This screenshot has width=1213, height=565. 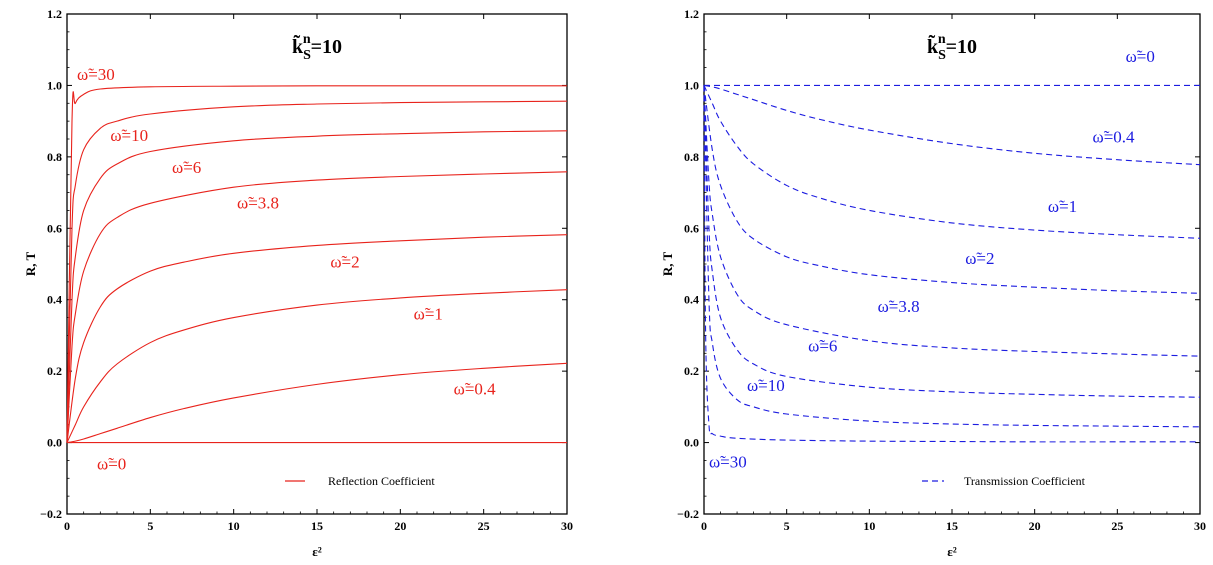 I want to click on legend: Reflection Coefficient, so click(x=360, y=481).